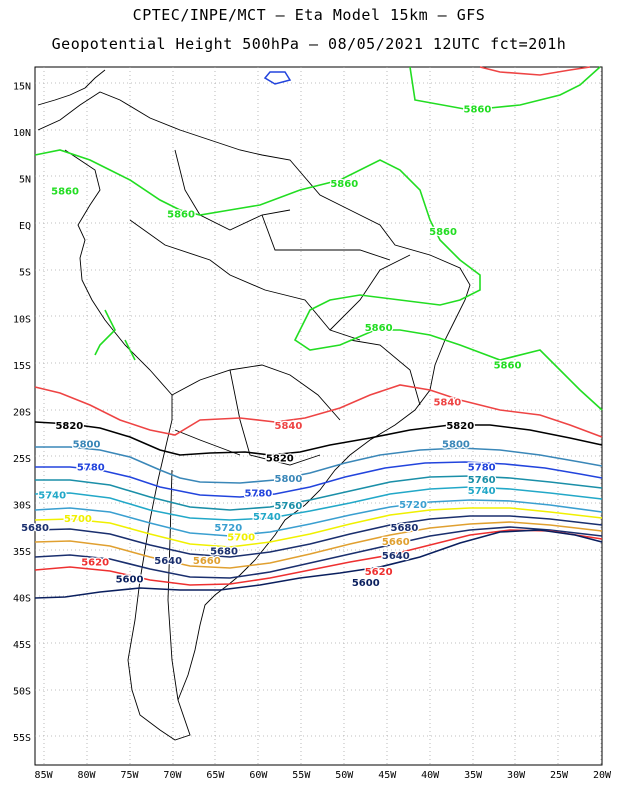 The height and width of the screenshot is (800, 618). I want to click on map-title-line-1: CPTEC/INPE/MCT – Eta Model 15km – GFS, so click(309, 15).